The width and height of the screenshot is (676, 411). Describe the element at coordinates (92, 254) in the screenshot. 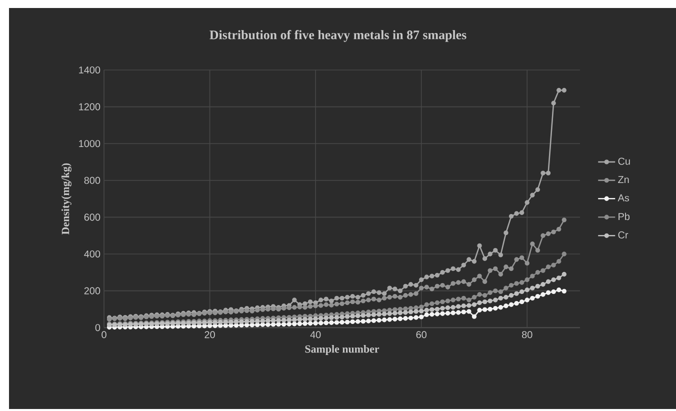

I see `y-tick-label: 400` at that location.